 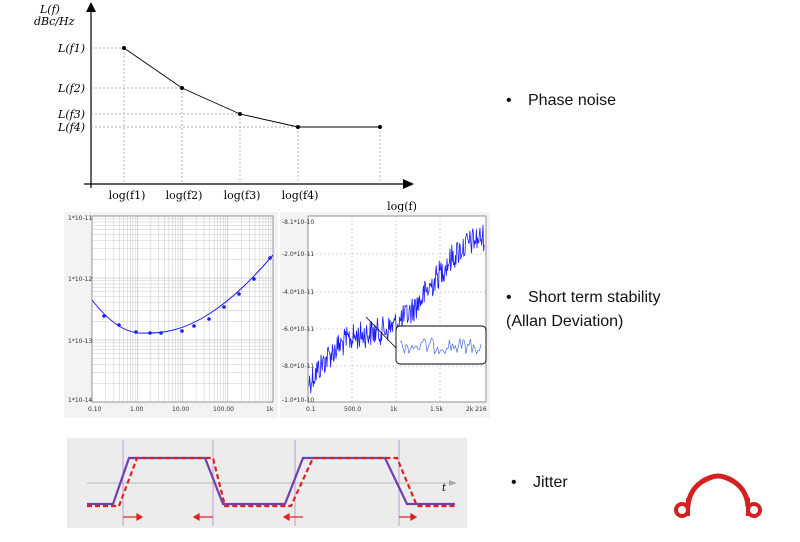 What do you see at coordinates (298, 400) in the screenshot?
I see `stability-y-tick: -1.0*10-10` at bounding box center [298, 400].